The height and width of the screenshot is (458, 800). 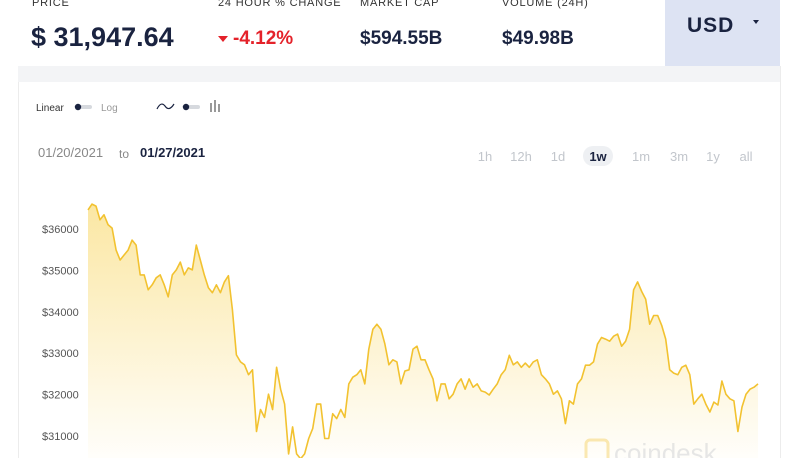 I want to click on range-button: 1h, so click(x=485, y=156).